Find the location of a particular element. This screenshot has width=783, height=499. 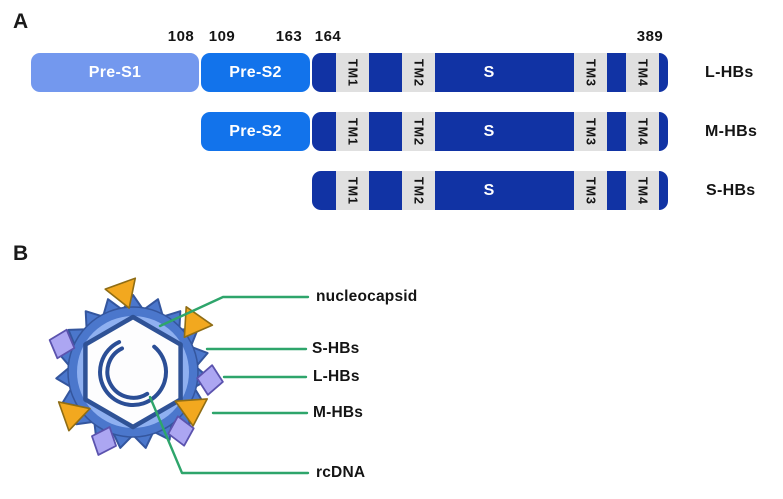

annotation-nucleocapsid: nucleocapsid is located at coordinates (367, 296).